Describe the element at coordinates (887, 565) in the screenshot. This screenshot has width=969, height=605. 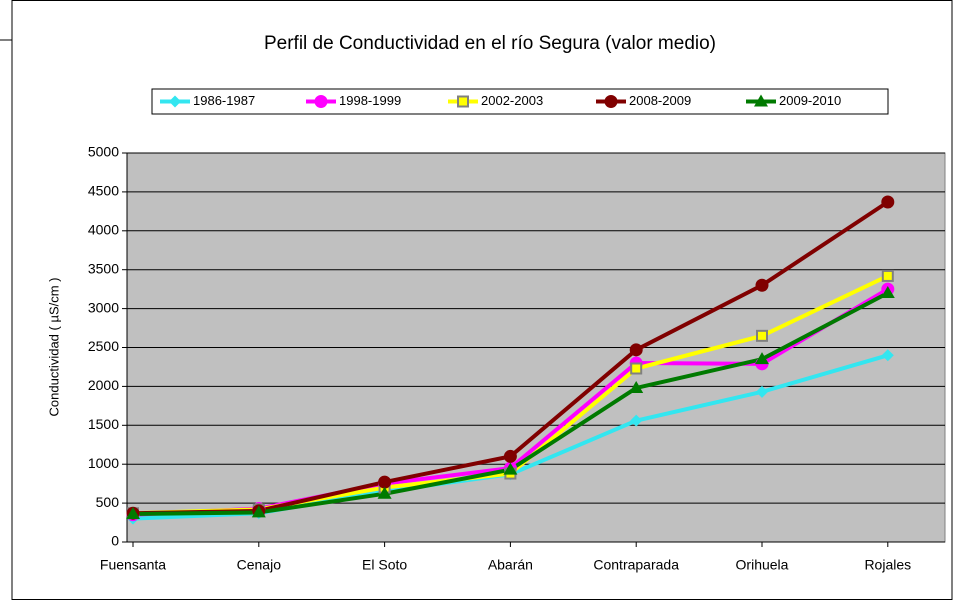
I see `x-tick-label: Rojales` at that location.